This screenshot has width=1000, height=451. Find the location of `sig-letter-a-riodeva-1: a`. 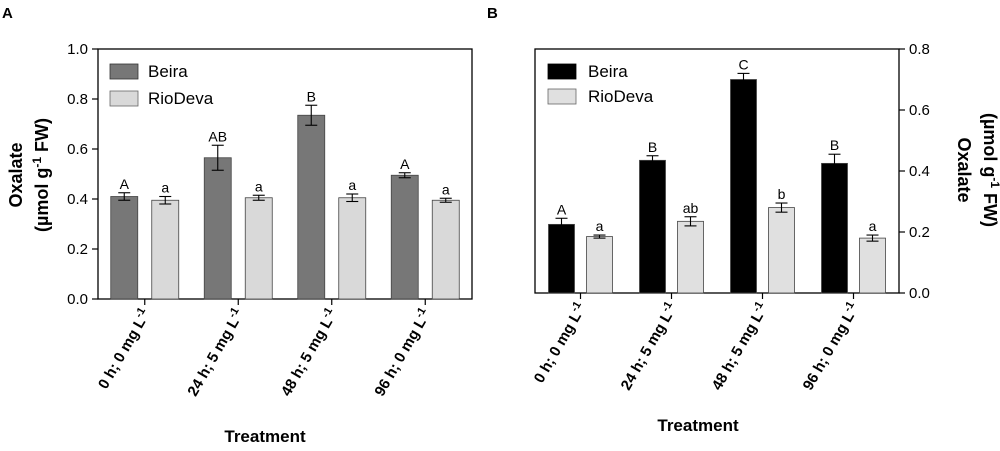

sig-letter-a-riodeva-1: a is located at coordinates (259, 186).